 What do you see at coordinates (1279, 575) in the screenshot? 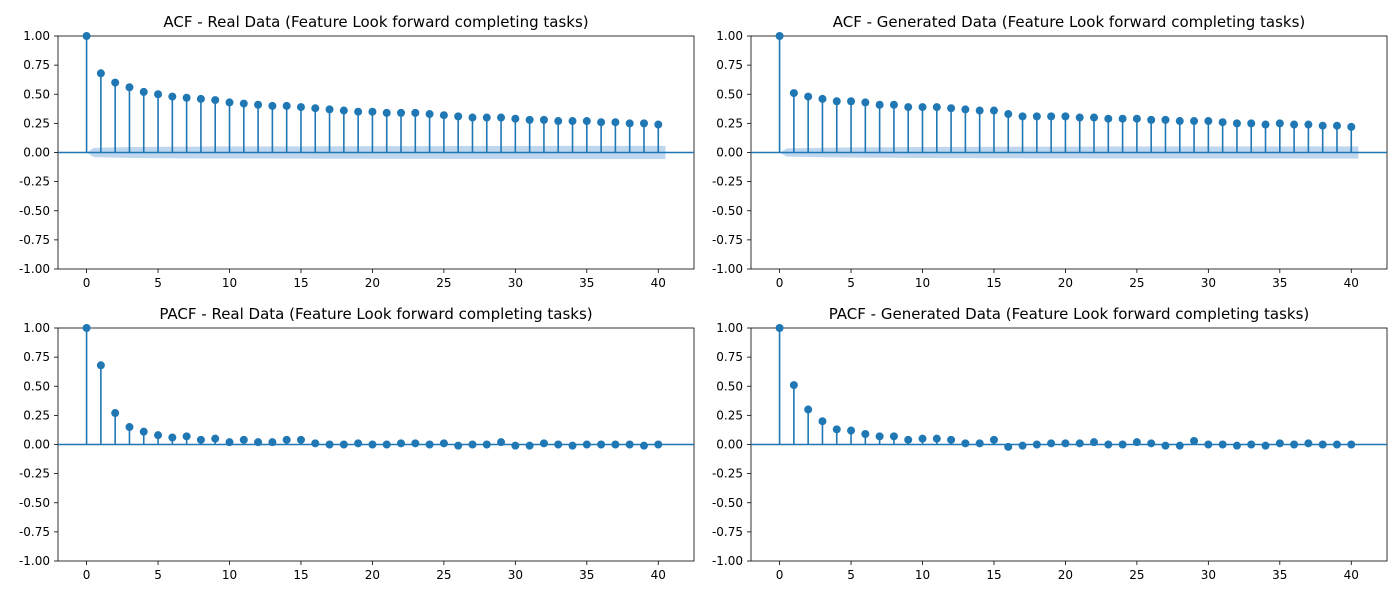
I see `pacf-generated-xtick-label: 35` at bounding box center [1279, 575].